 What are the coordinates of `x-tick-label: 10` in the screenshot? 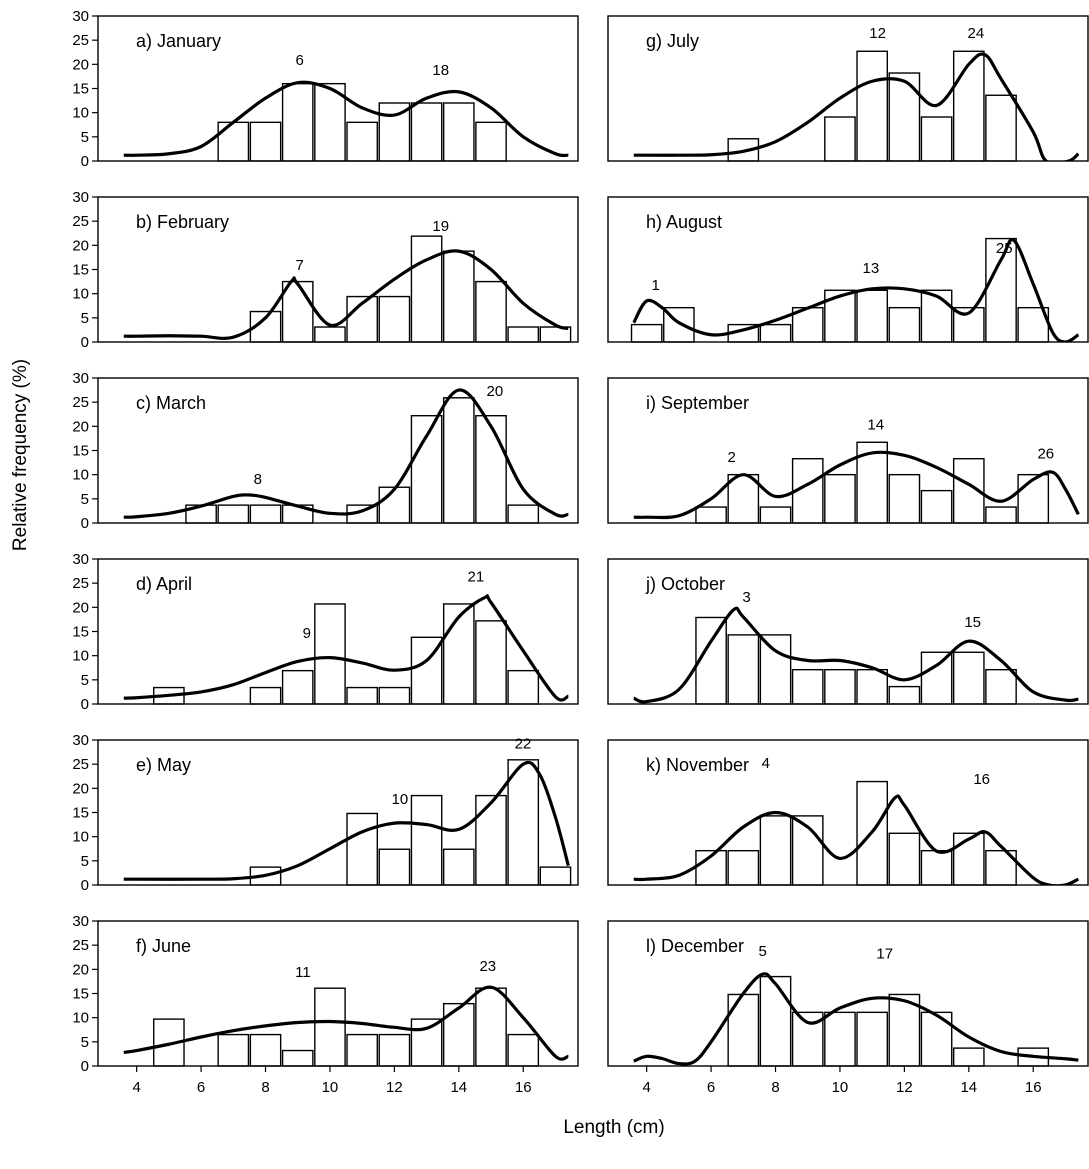 It's located at (840, 1087).